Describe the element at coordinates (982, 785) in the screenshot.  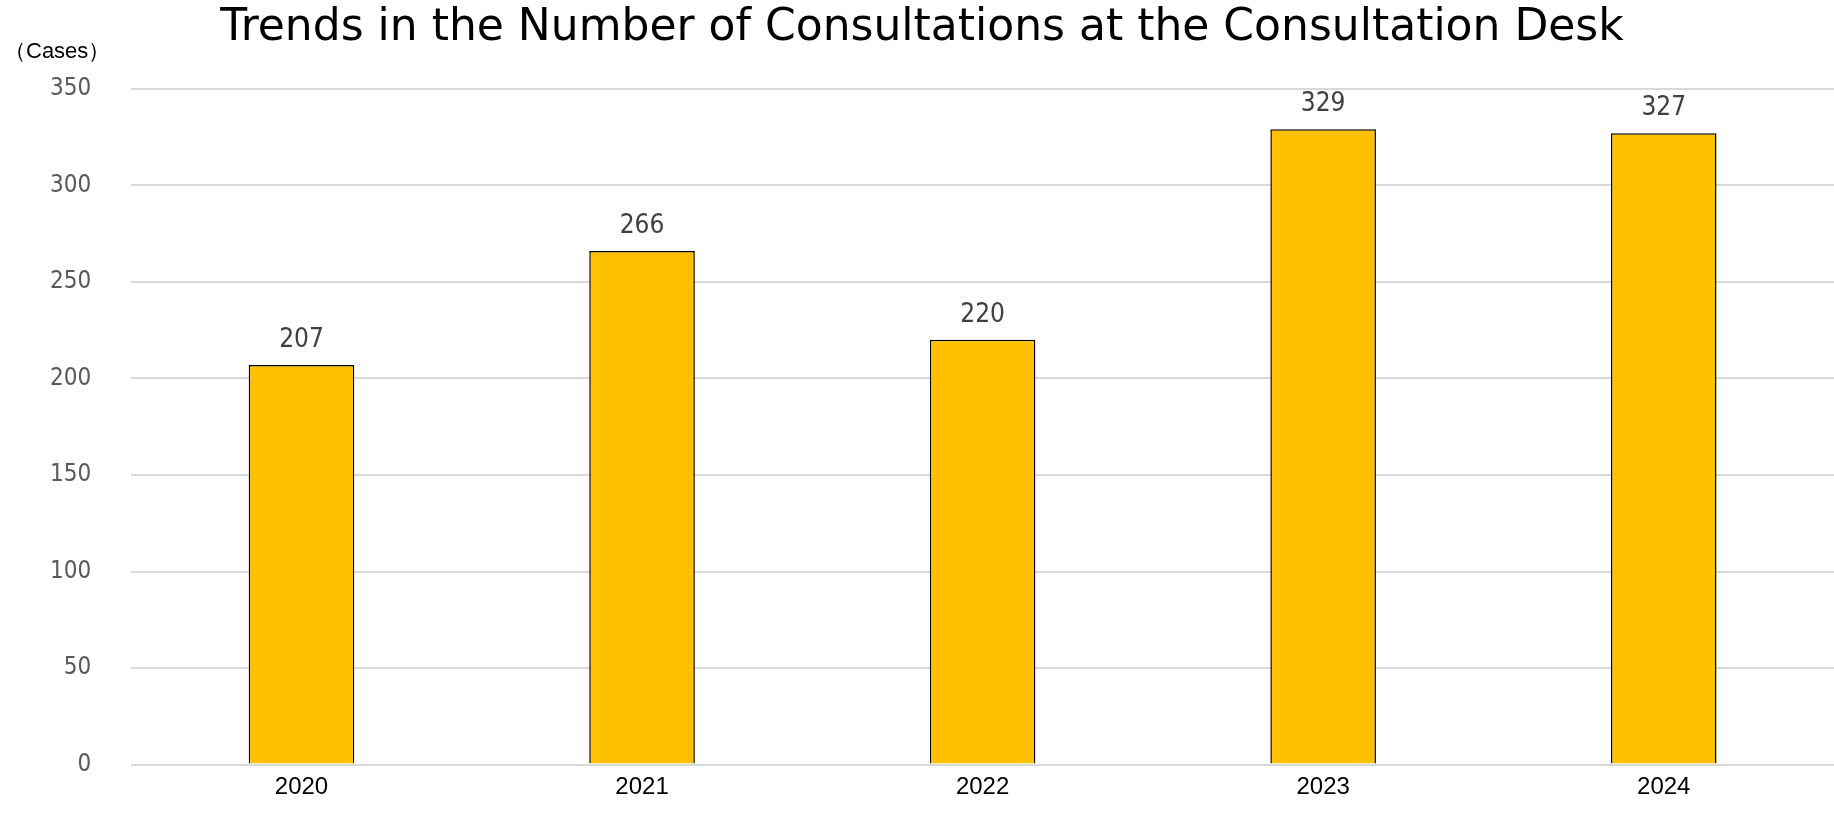
I see `x-tick-label: 2022` at that location.